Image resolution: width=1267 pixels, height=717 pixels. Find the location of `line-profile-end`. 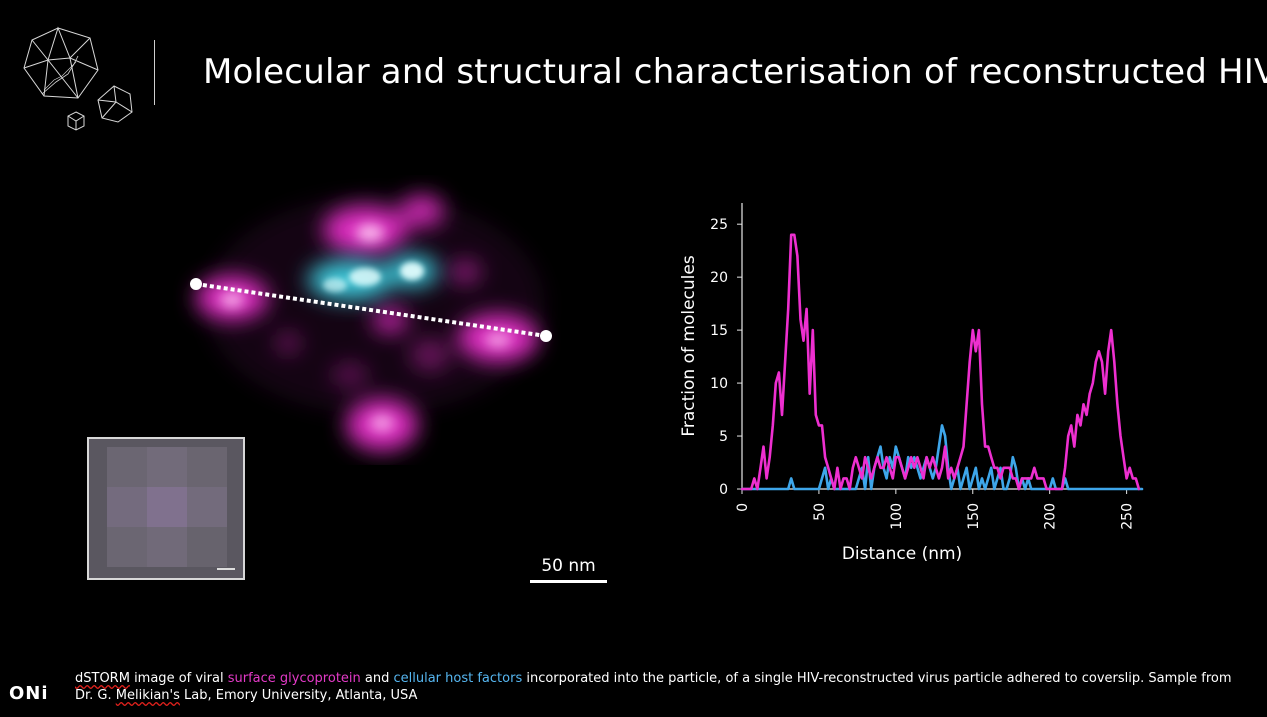

line-profile-end is located at coordinates (546, 336).